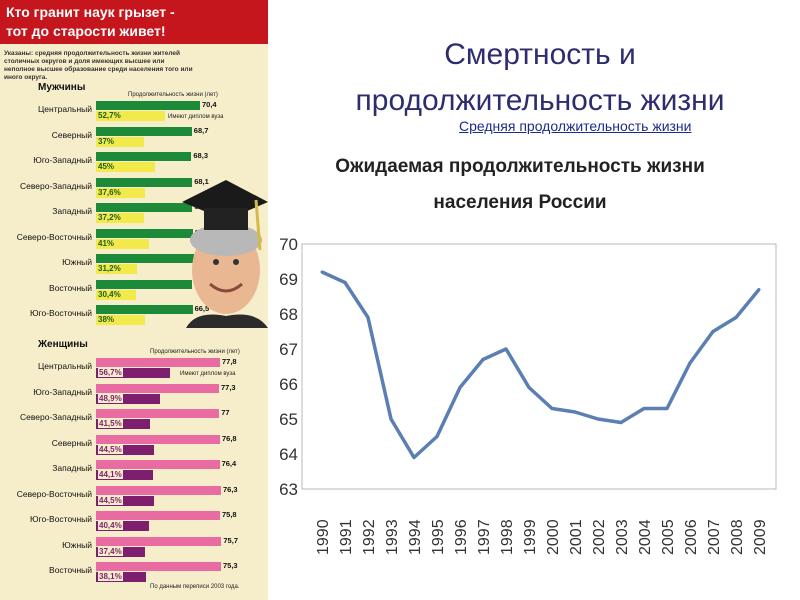 The image size is (800, 600). I want to click on women-edu-bar: 44,1%, so click(125, 475).